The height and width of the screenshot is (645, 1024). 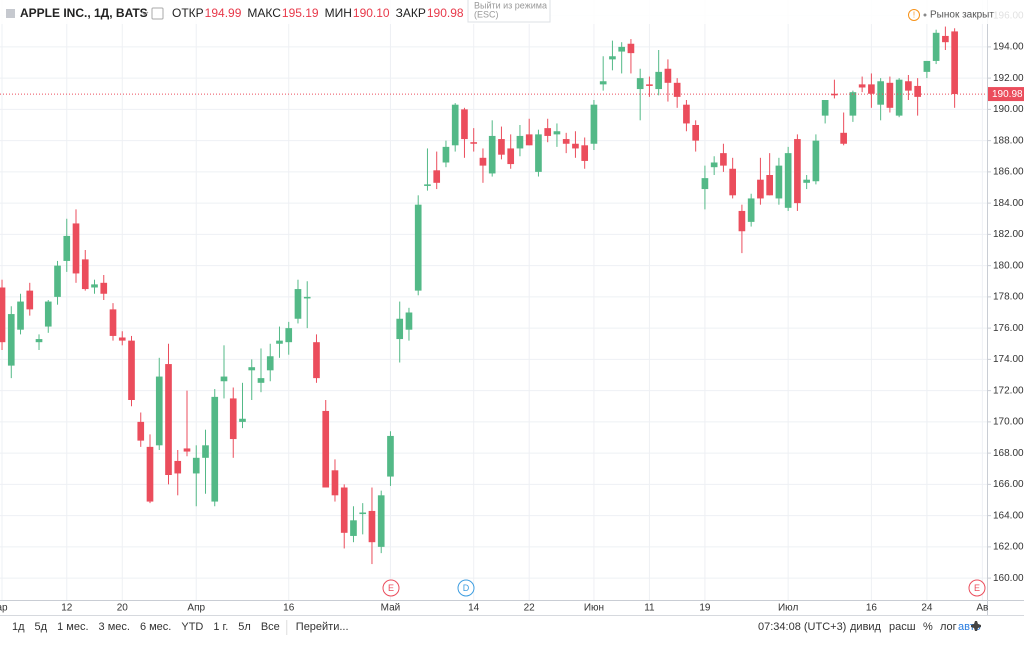 What do you see at coordinates (1008, 47) in the screenshot?
I see `y-tick-label: 194.00` at bounding box center [1008, 47].